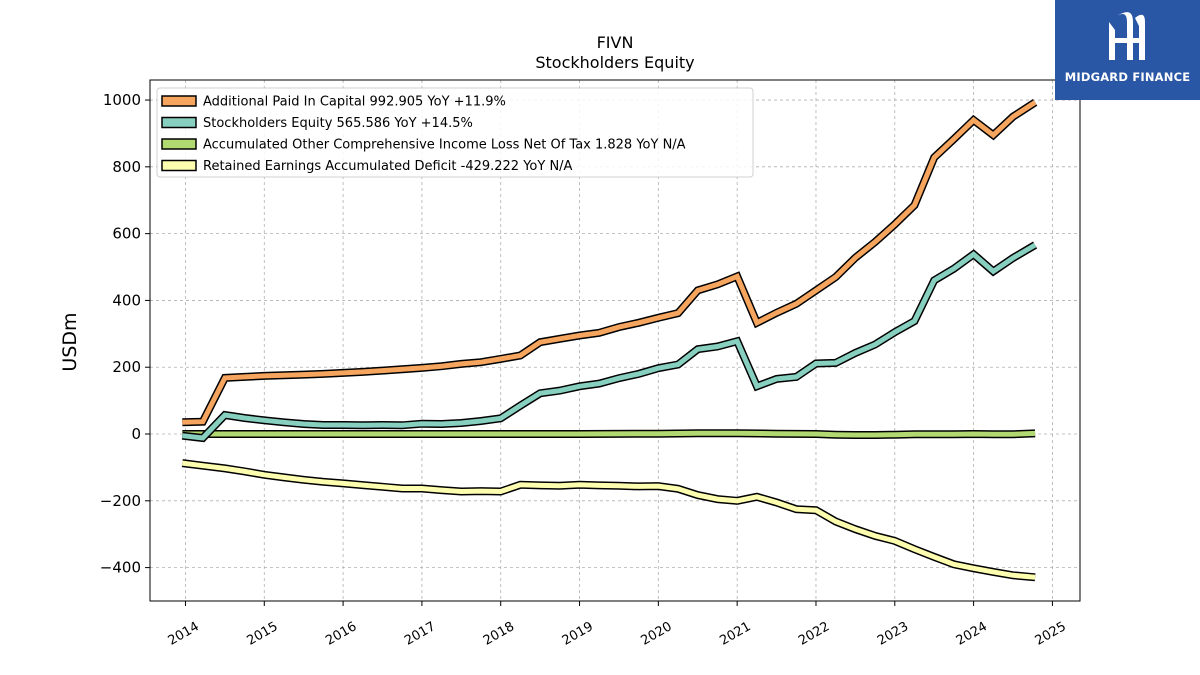 This screenshot has height=675, width=1200. What do you see at coordinates (814, 634) in the screenshot?
I see `x-tick-label: 2022` at bounding box center [814, 634].